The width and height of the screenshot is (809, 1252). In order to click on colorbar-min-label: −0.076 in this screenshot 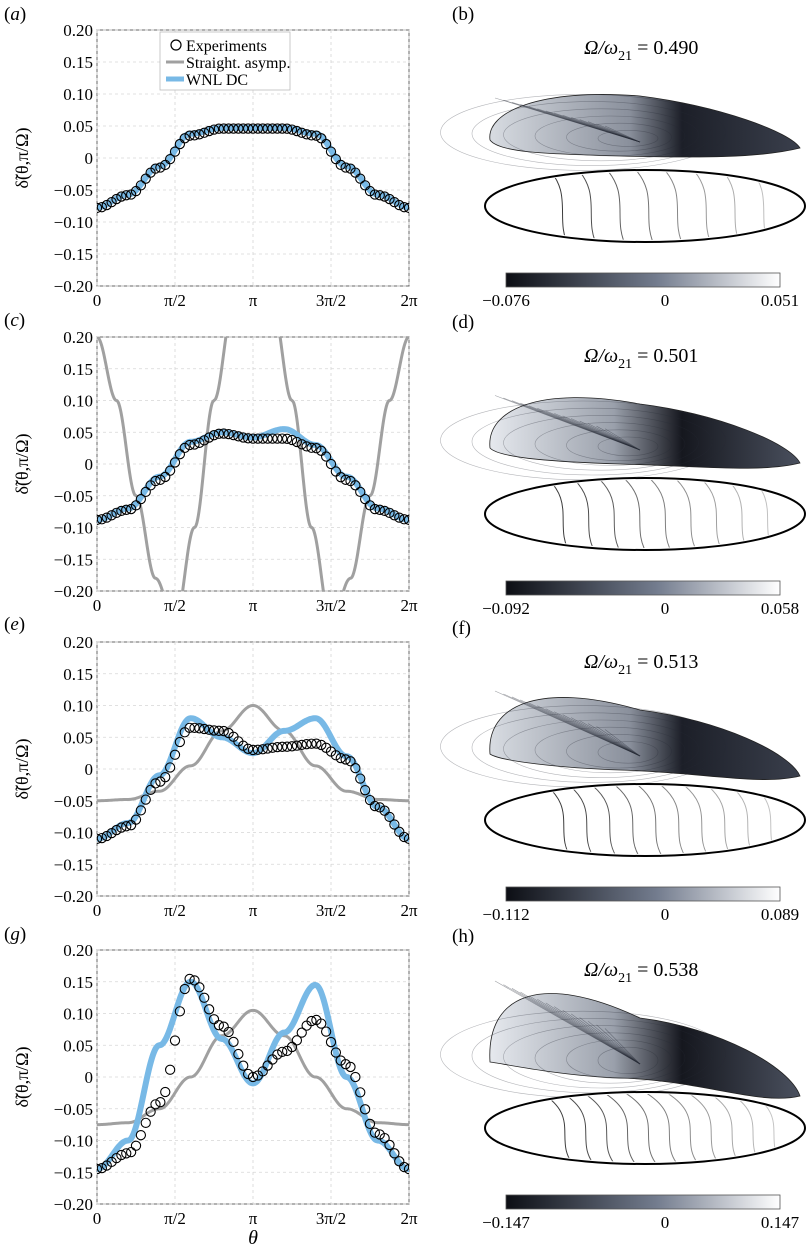, I will do `click(506, 300)`.